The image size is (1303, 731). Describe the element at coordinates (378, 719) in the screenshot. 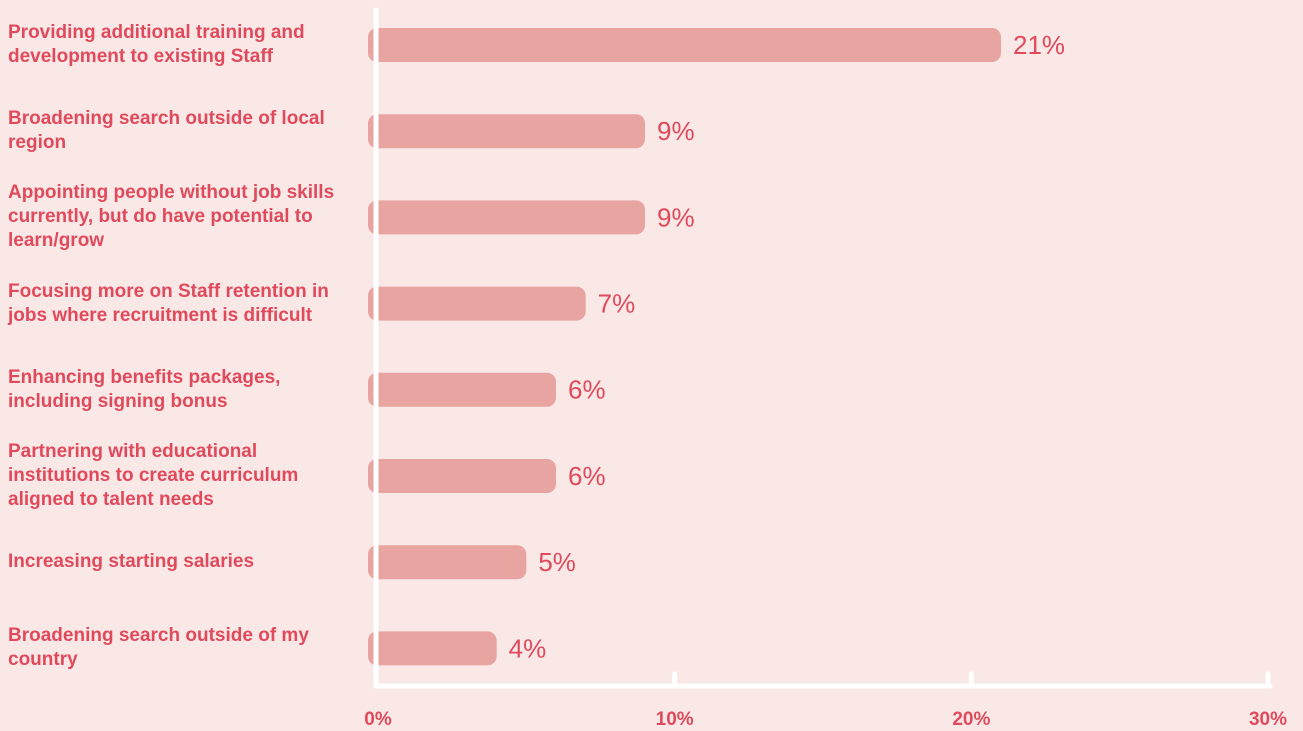

I see `x-tick-label: 0%` at that location.